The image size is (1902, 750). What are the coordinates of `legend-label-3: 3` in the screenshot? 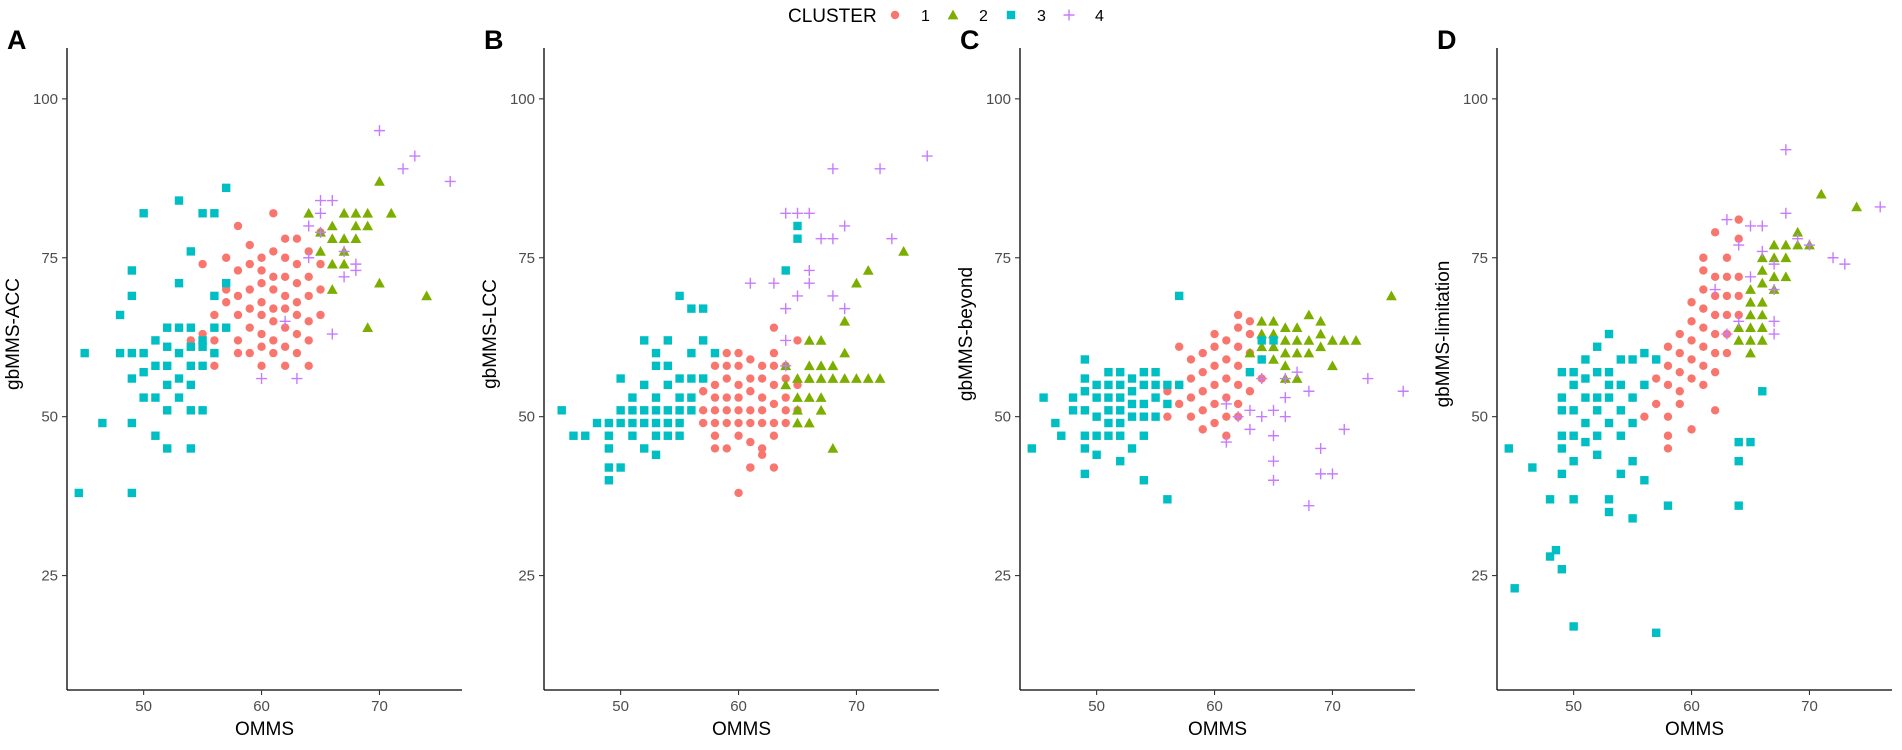 It's located at (1041, 16).